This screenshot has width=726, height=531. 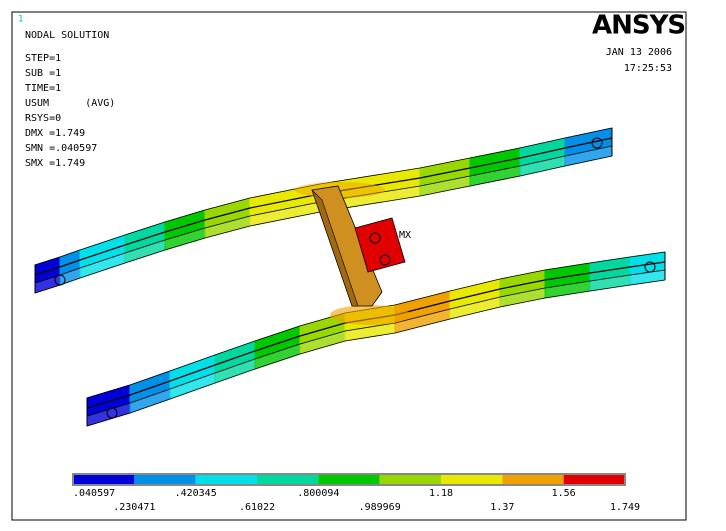 I want to click on info-line: STEP=1, so click(x=43, y=58).